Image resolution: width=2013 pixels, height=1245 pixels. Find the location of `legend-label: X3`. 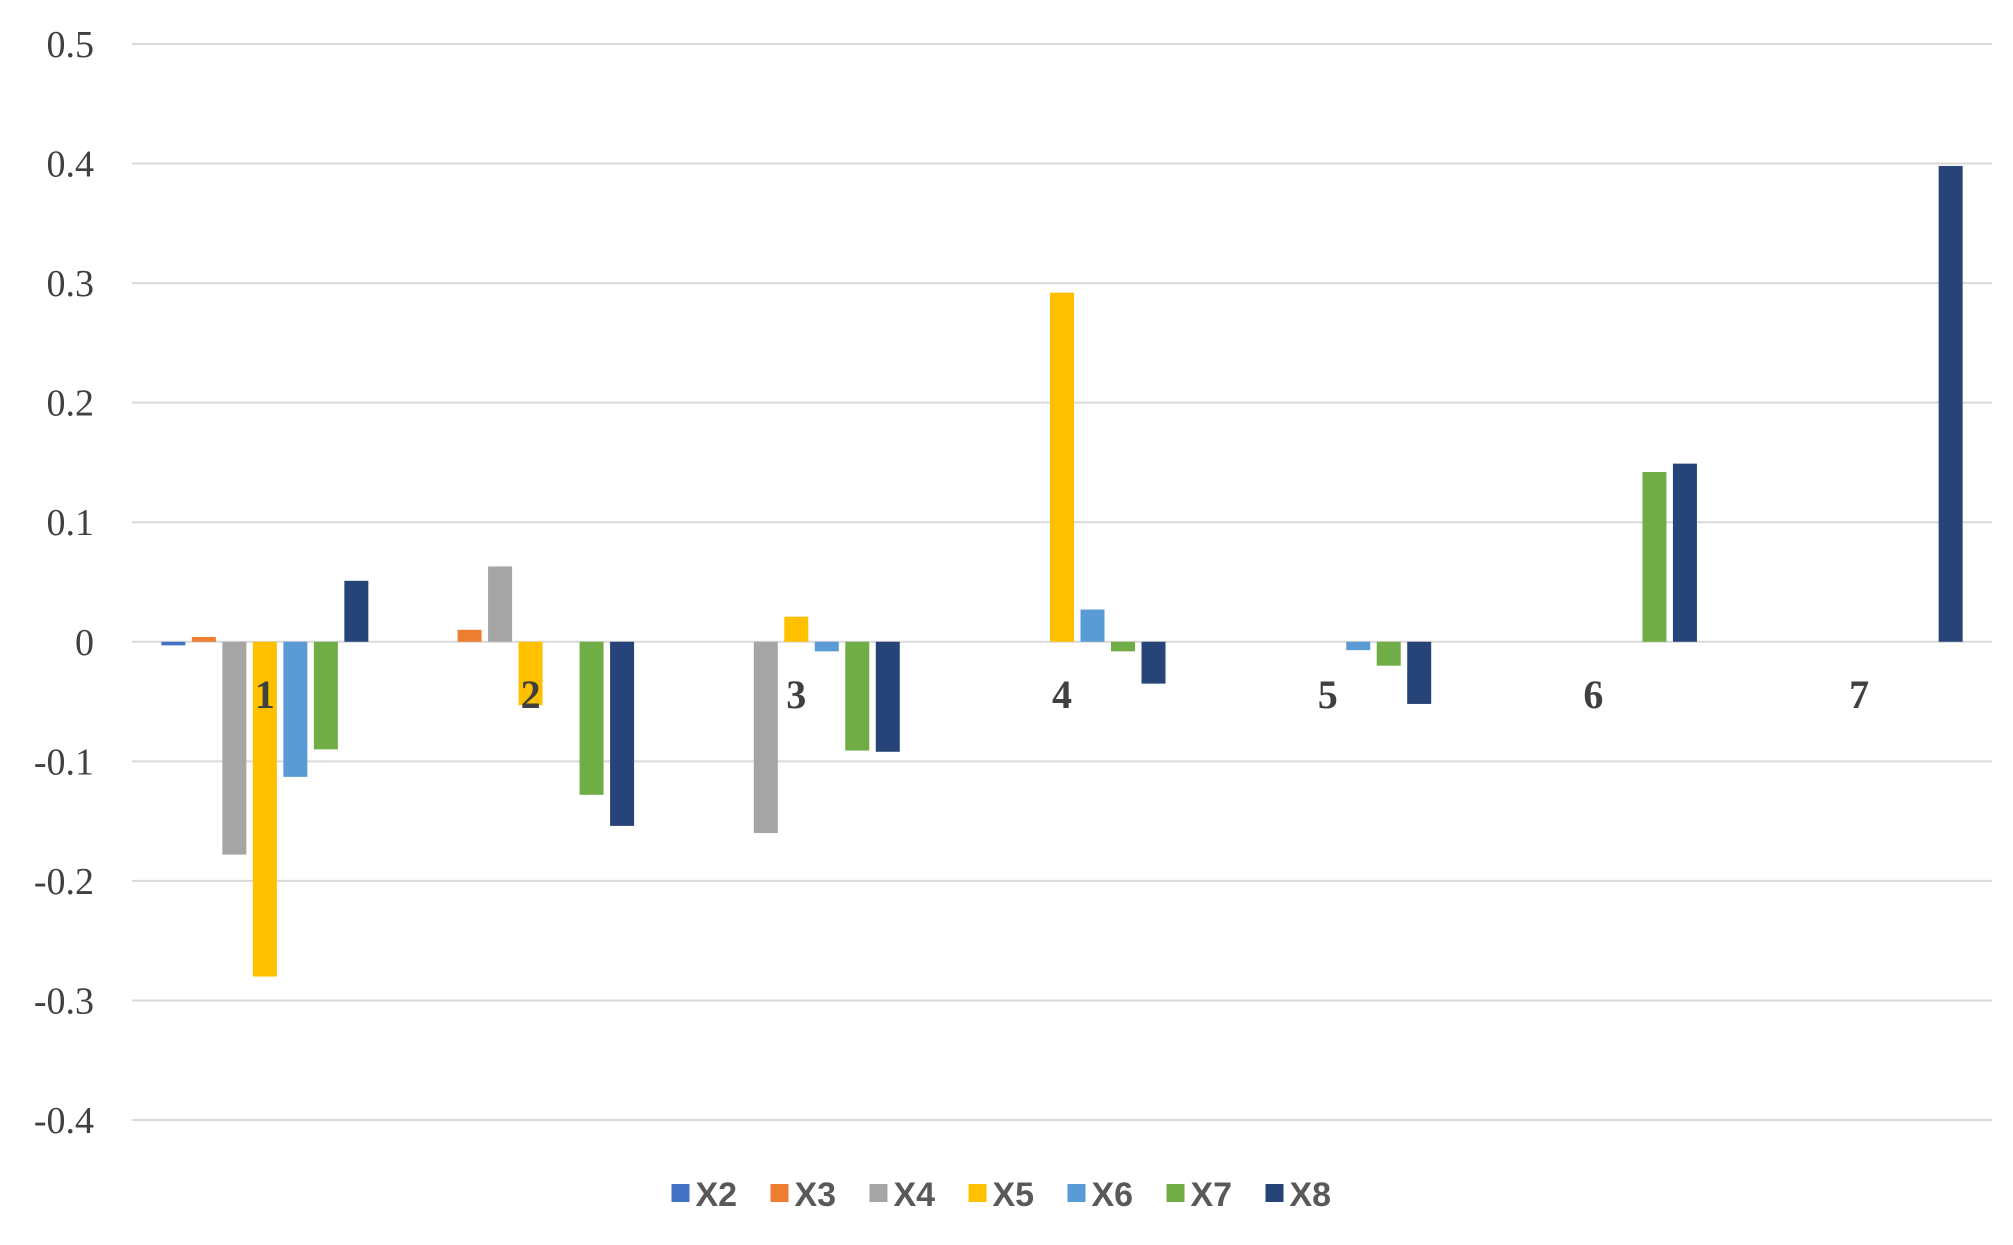

legend-label: X3 is located at coordinates (816, 1195).